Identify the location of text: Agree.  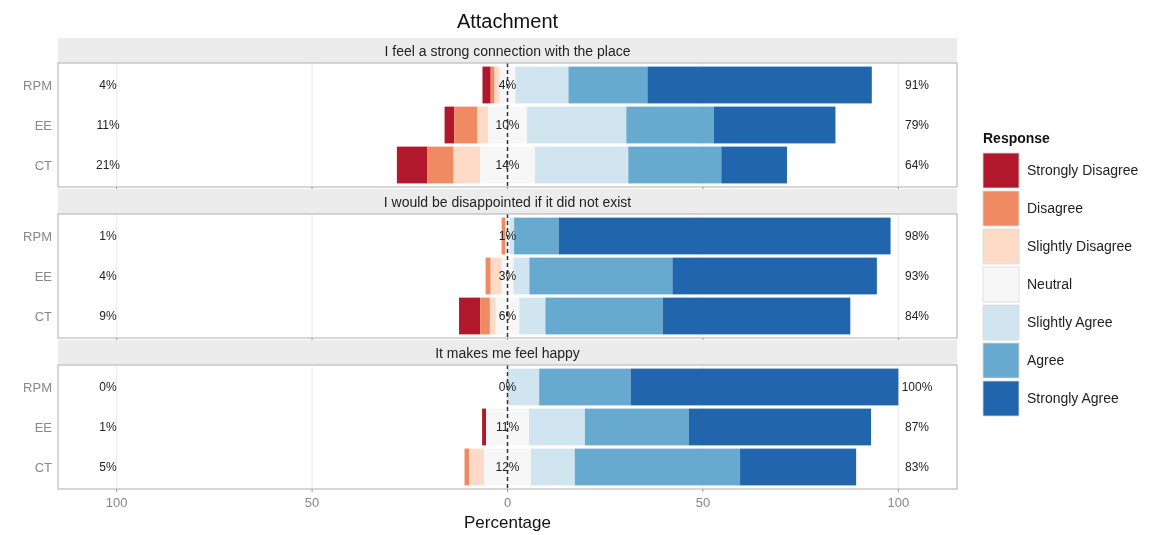
(1046, 360).